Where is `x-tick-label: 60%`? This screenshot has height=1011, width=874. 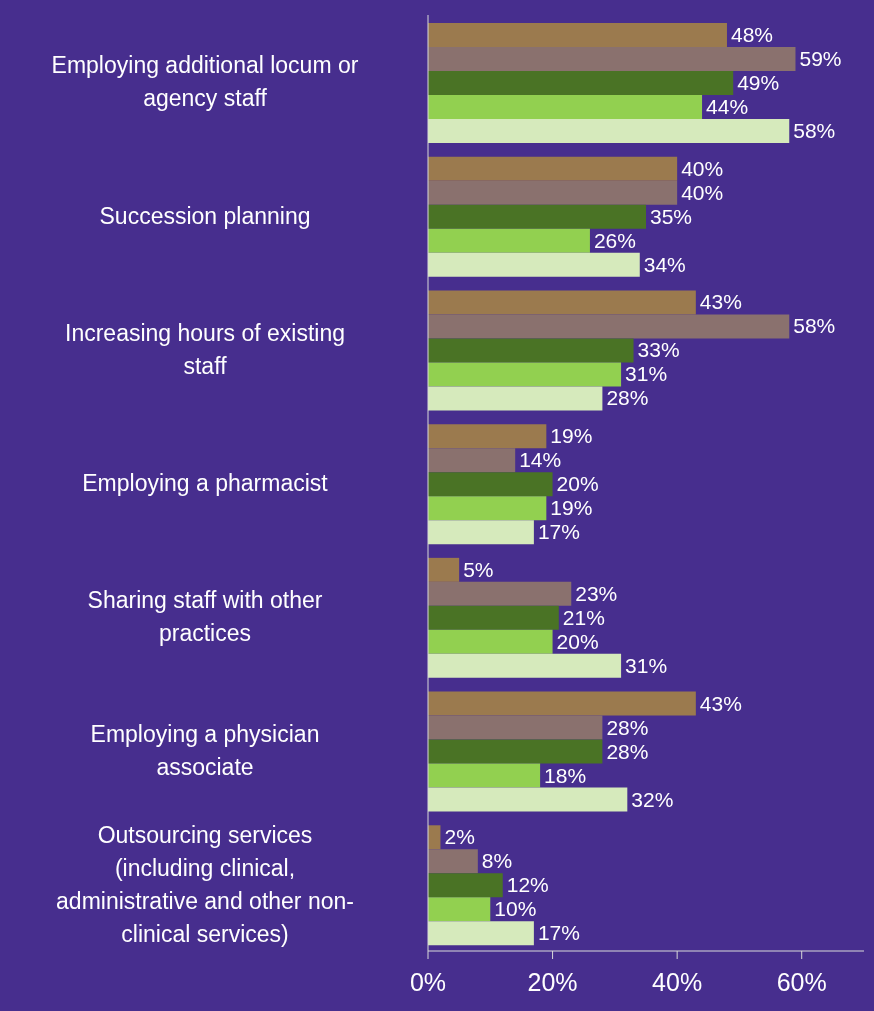
x-tick-label: 60% is located at coordinates (801, 981).